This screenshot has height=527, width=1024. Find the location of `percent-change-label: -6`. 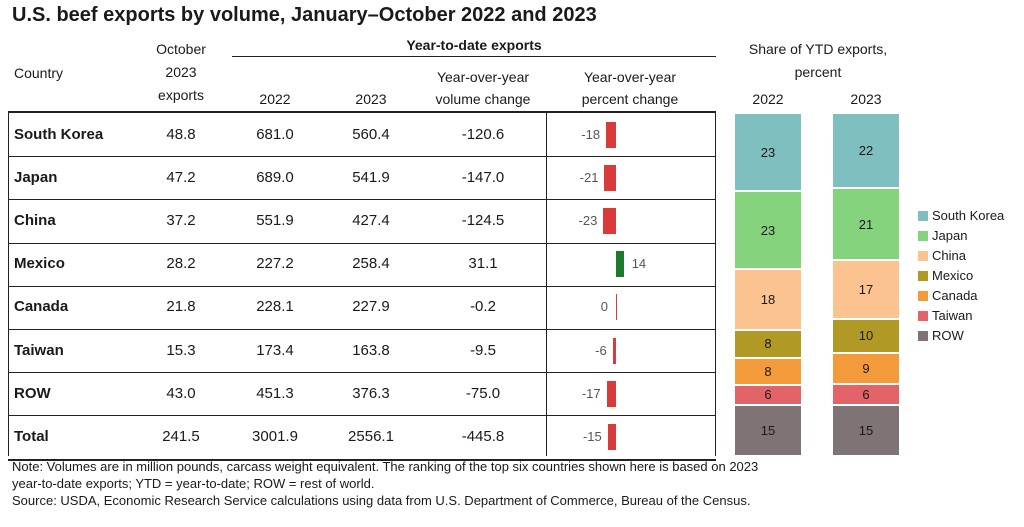

percent-change-label: -6 is located at coordinates (601, 350).